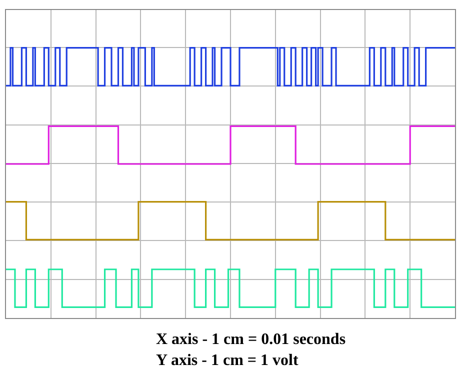  I want to click on text: Y axis - 1 cm = 1 volt, so click(227, 360).